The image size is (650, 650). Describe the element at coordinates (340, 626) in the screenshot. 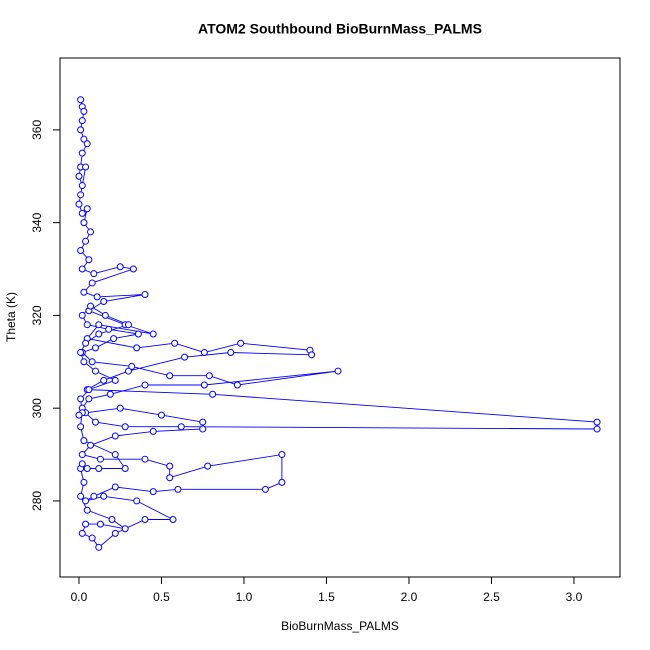

I see `x-axis-label: BioBurnMass_PALMS` at that location.